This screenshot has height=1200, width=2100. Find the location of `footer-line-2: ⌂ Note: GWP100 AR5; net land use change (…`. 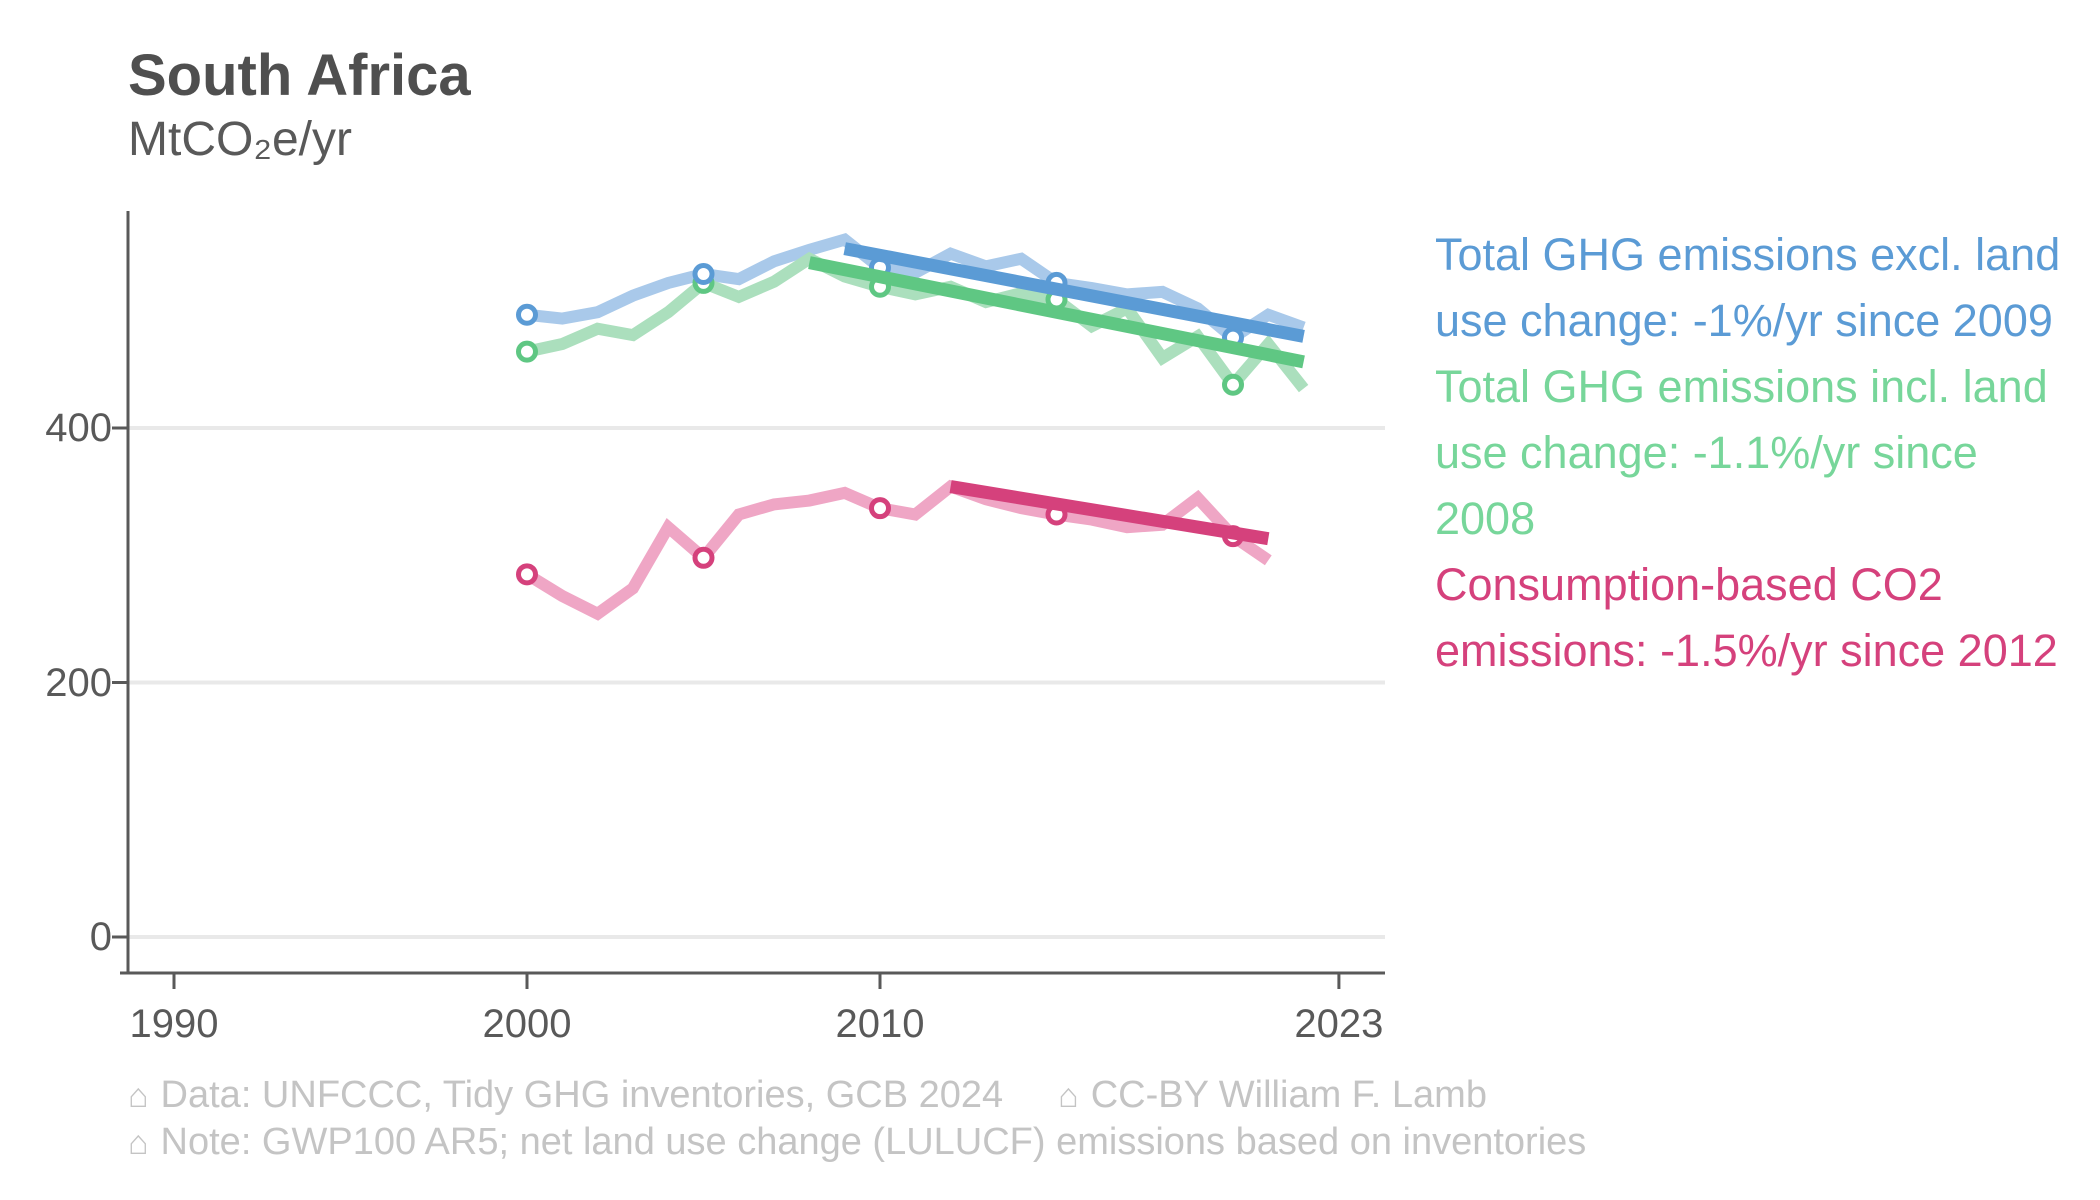

footer-line-2: ⌂ Note: GWP100 AR5; net land use change (… is located at coordinates (857, 1142).